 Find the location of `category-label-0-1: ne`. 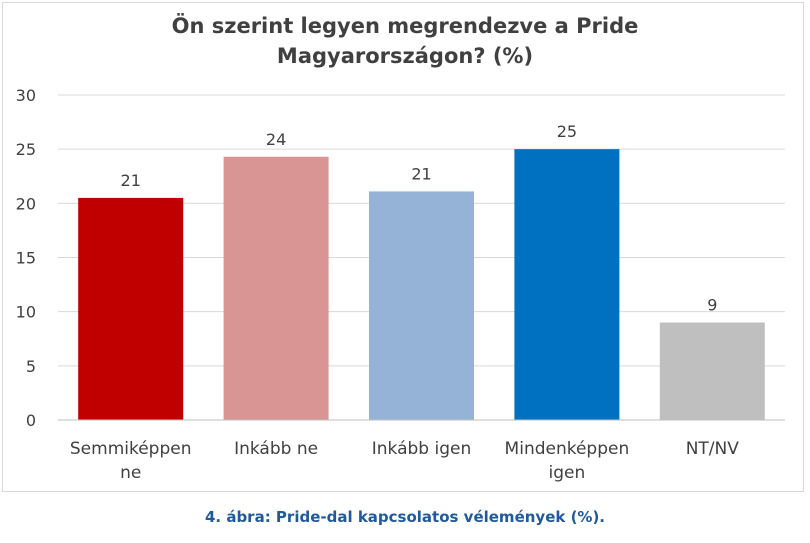

category-label-0-1: ne is located at coordinates (130, 473).